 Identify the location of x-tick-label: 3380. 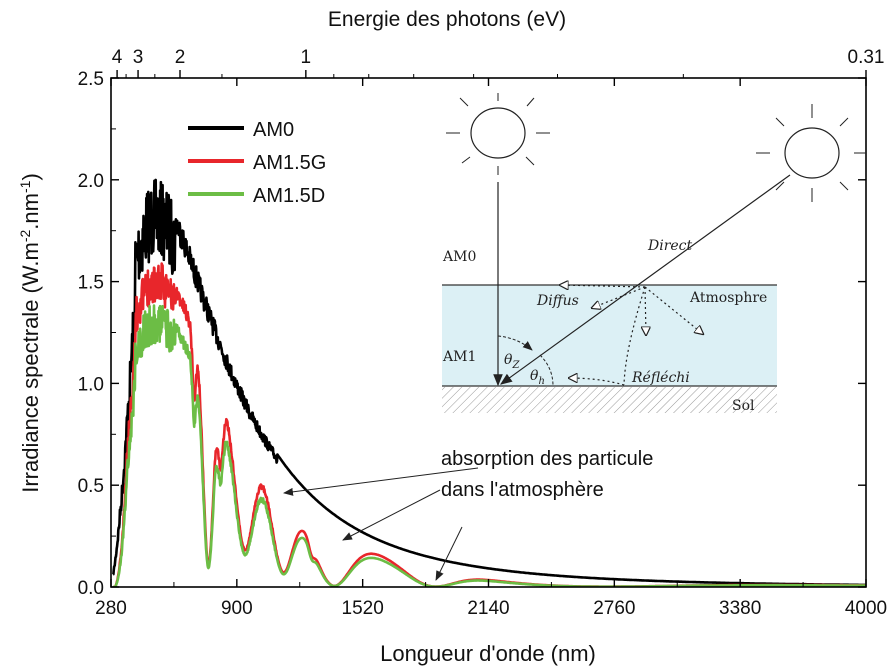
(740, 608).